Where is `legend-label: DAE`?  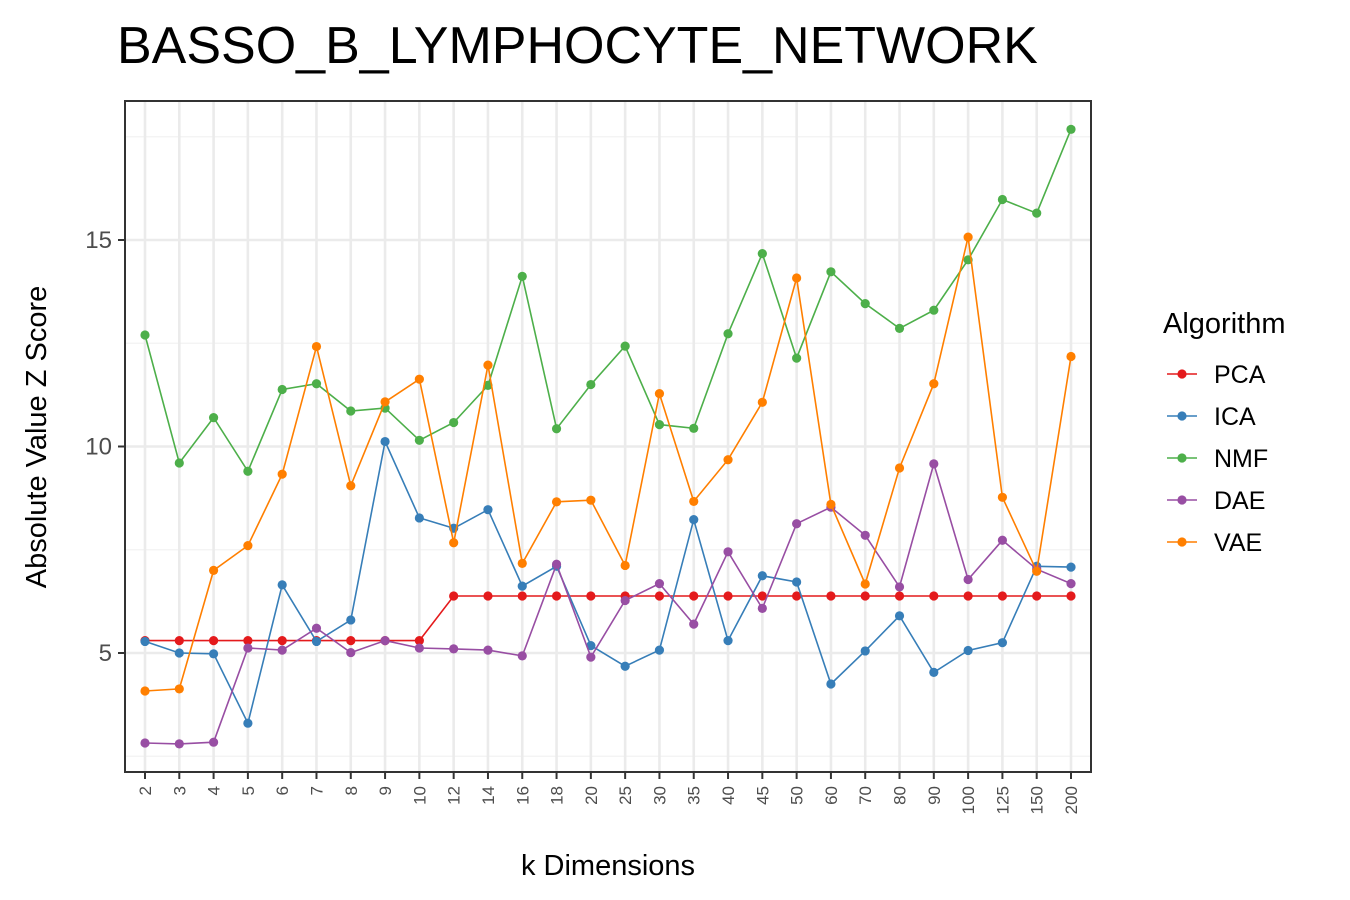 legend-label: DAE is located at coordinates (1239, 501).